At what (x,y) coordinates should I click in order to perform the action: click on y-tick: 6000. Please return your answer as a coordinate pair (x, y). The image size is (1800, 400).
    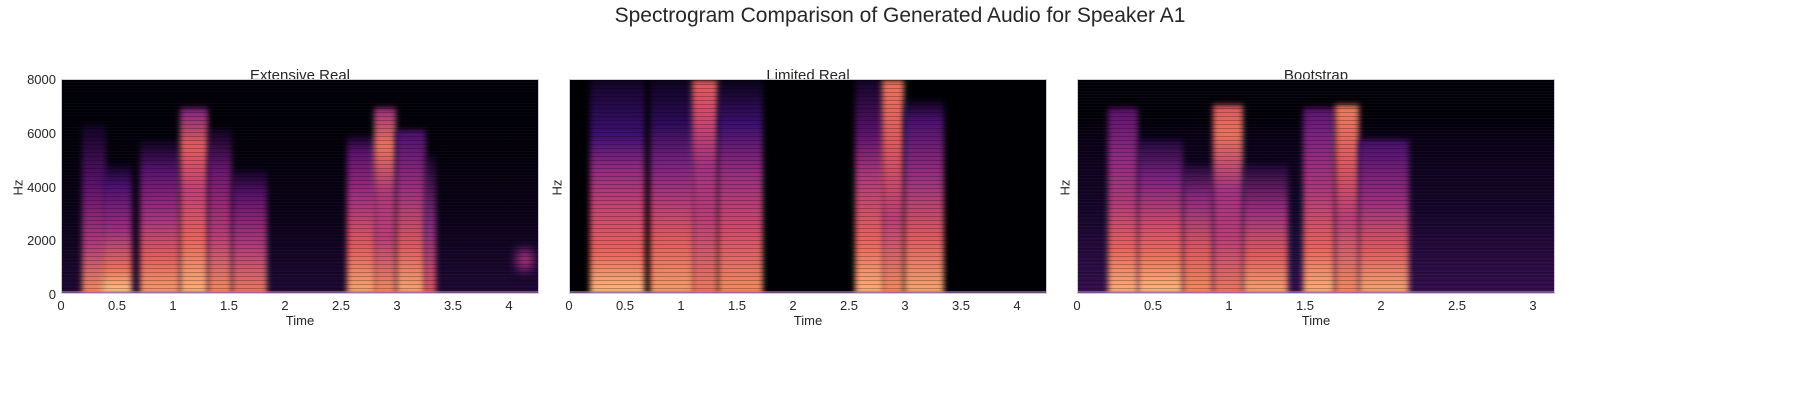
    Looking at the image, I should click on (41, 133).